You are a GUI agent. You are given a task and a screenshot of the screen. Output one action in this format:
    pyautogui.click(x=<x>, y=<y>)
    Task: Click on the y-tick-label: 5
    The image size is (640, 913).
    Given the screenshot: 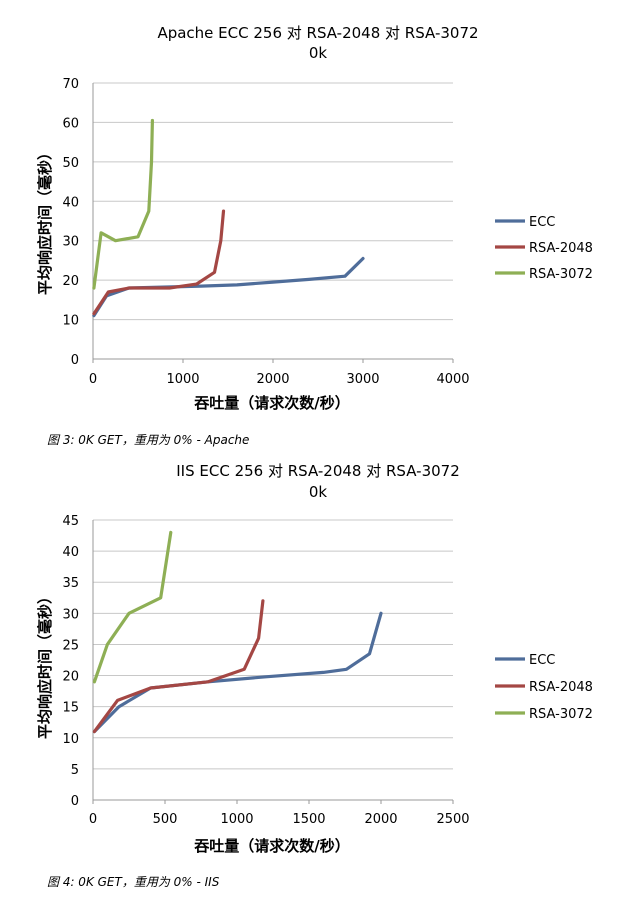 What is the action you would take?
    pyautogui.click(x=75, y=770)
    